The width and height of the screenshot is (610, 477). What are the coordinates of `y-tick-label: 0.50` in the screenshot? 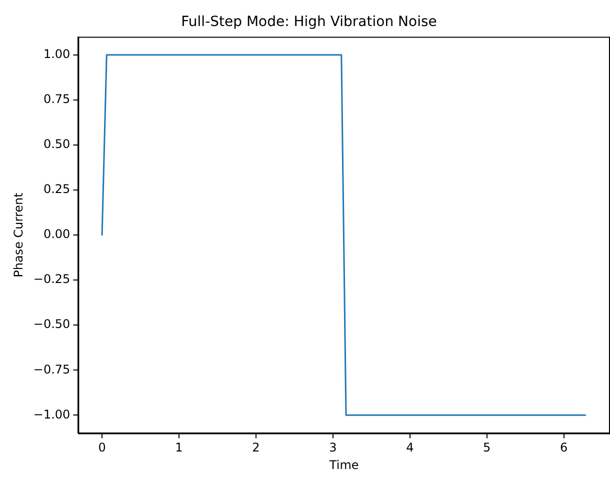 It's located at (56, 144).